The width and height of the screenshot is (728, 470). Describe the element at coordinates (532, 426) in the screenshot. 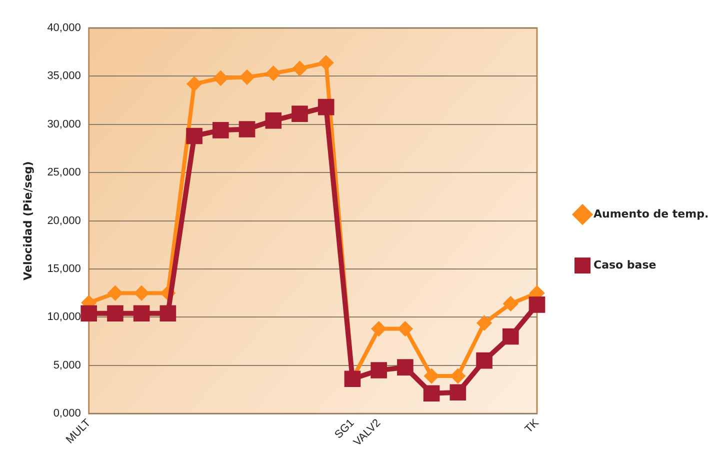

I see `x-tick-label: TK` at that location.